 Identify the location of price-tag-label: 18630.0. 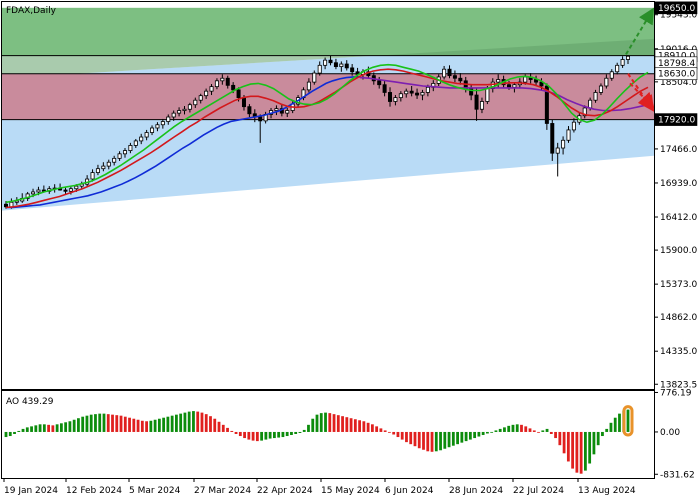
(676, 75).